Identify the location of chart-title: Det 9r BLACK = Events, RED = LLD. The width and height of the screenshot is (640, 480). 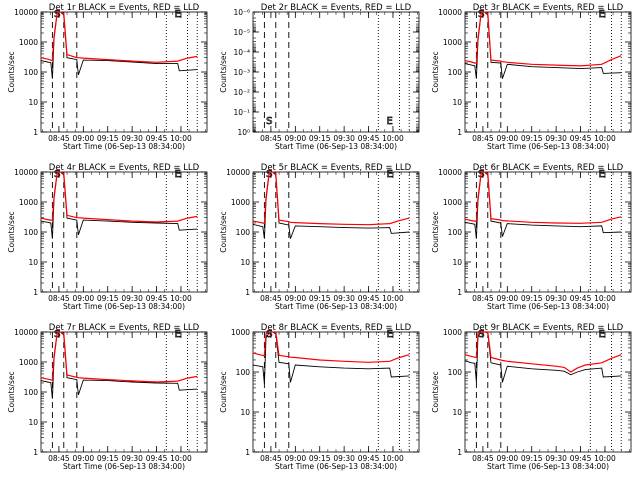
(548, 328).